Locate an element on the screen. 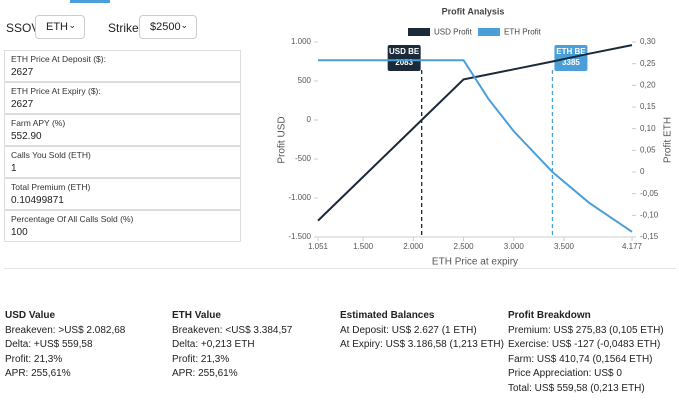 Image resolution: width=679 pixels, height=407 pixels. y2-tick-label: 0,20 is located at coordinates (648, 84).